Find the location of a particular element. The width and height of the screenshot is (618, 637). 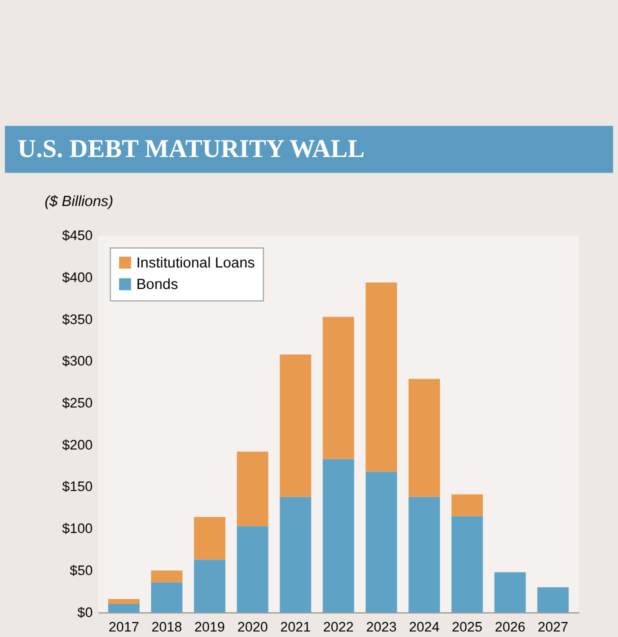

y-tick-label: $400 is located at coordinates (78, 277).